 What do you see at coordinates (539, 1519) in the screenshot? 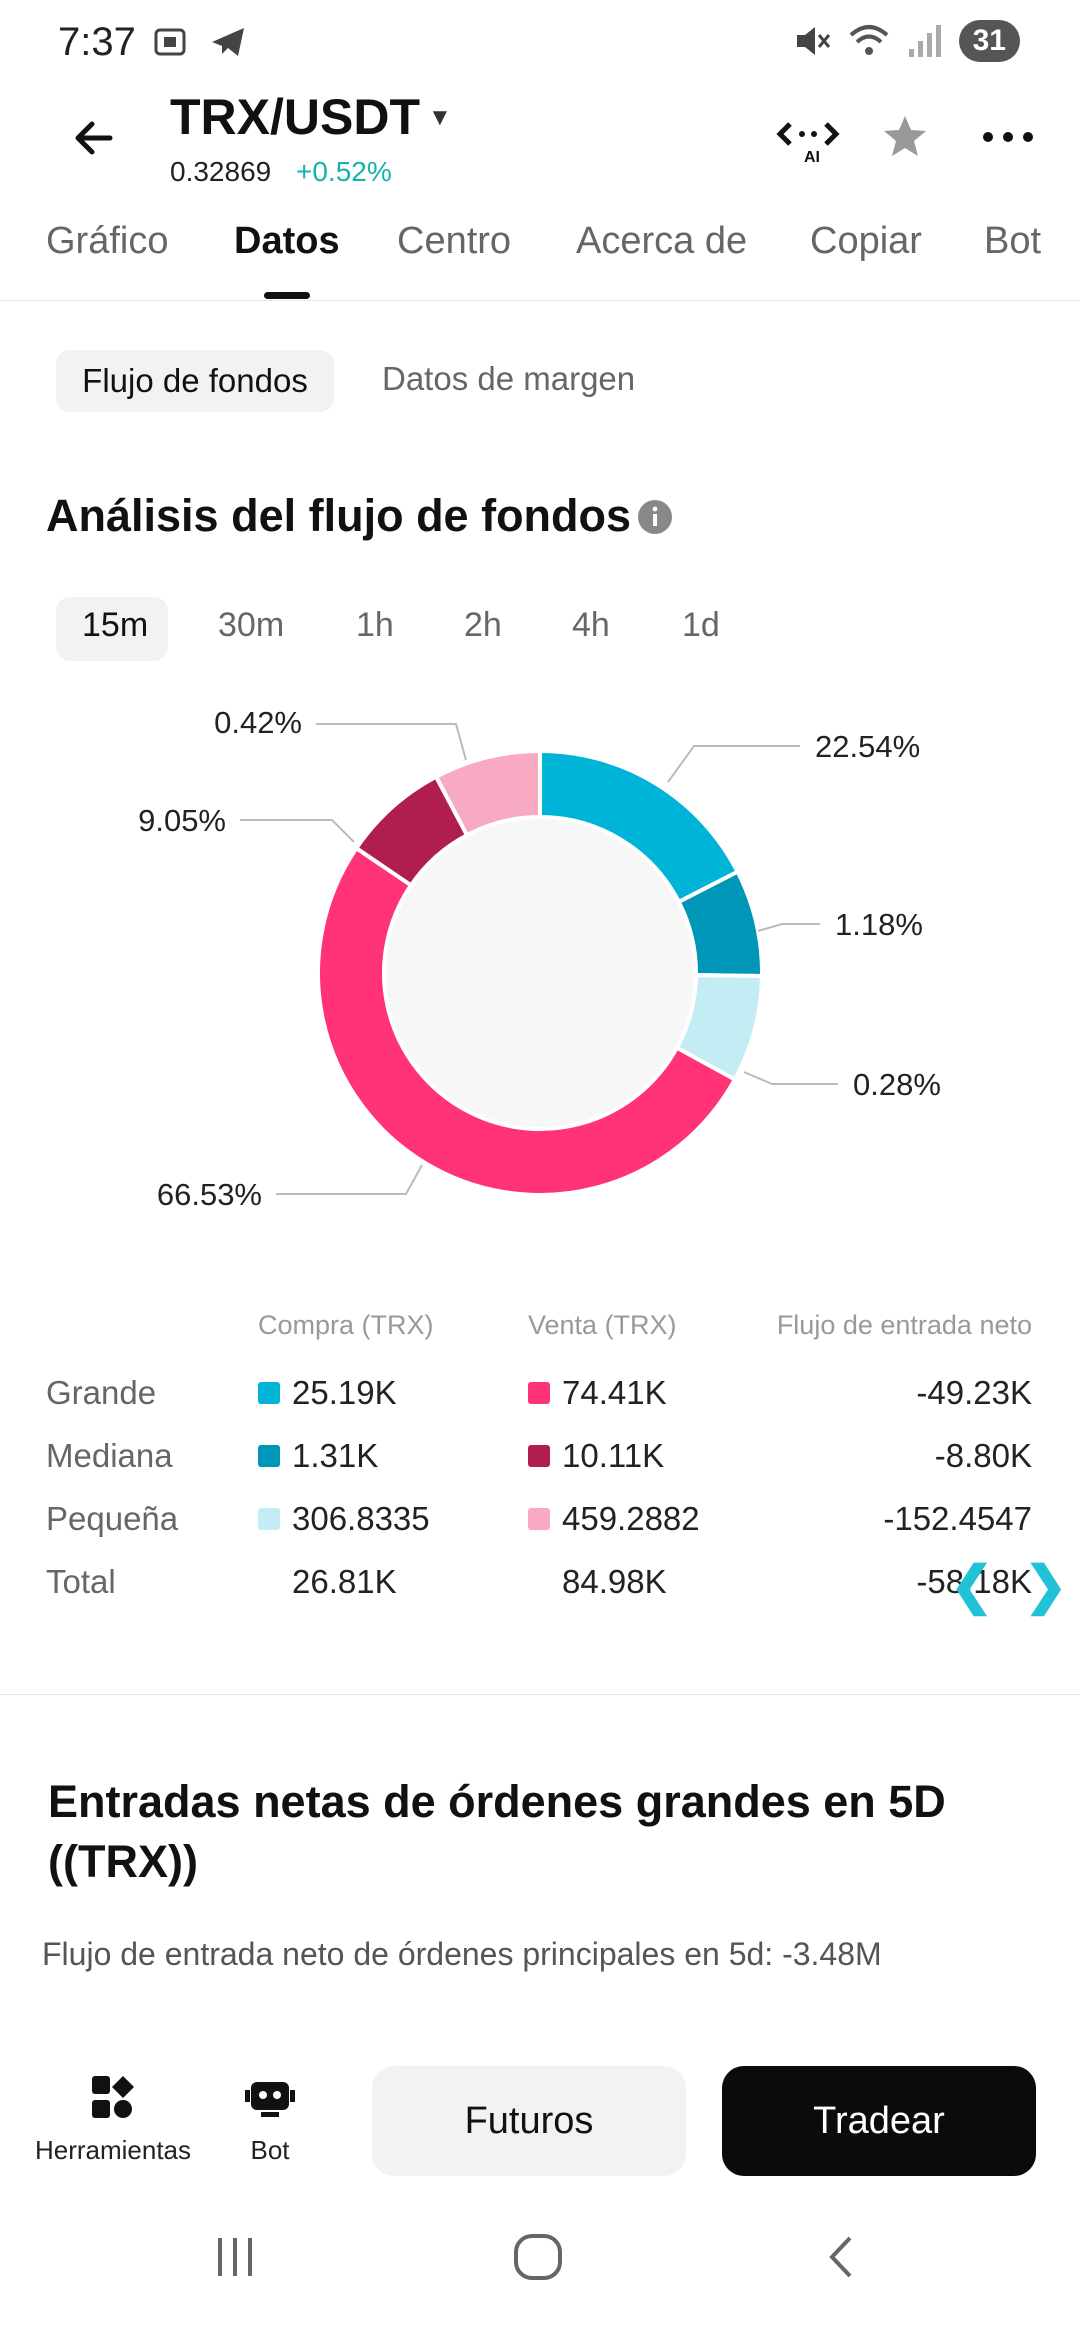
I see `swatch-small-sell` at bounding box center [539, 1519].